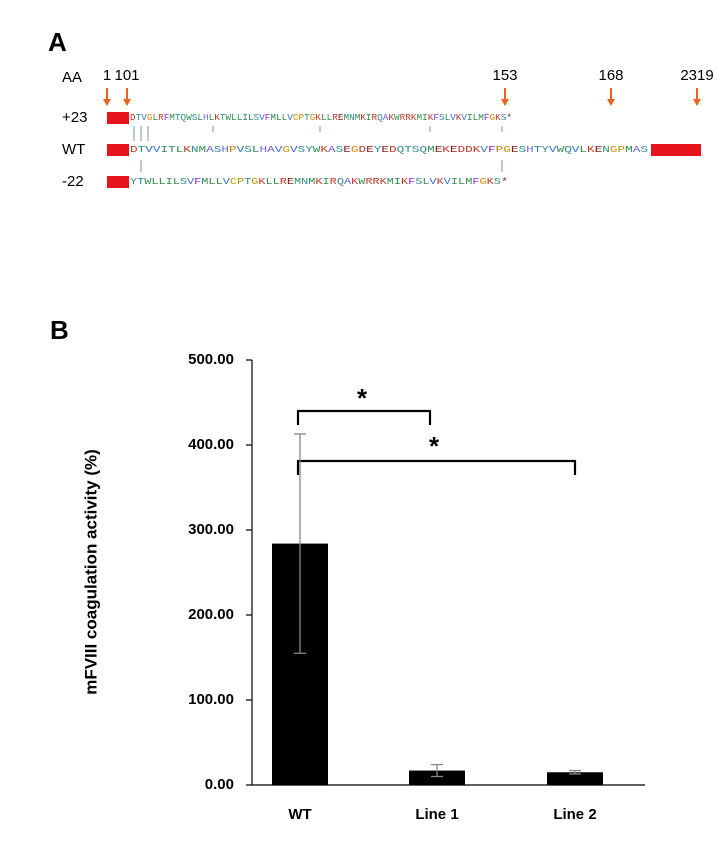 The width and height of the screenshot is (717, 842). What do you see at coordinates (408, 86) in the screenshot?
I see `positions: 1 101 153 168 2319` at bounding box center [408, 86].